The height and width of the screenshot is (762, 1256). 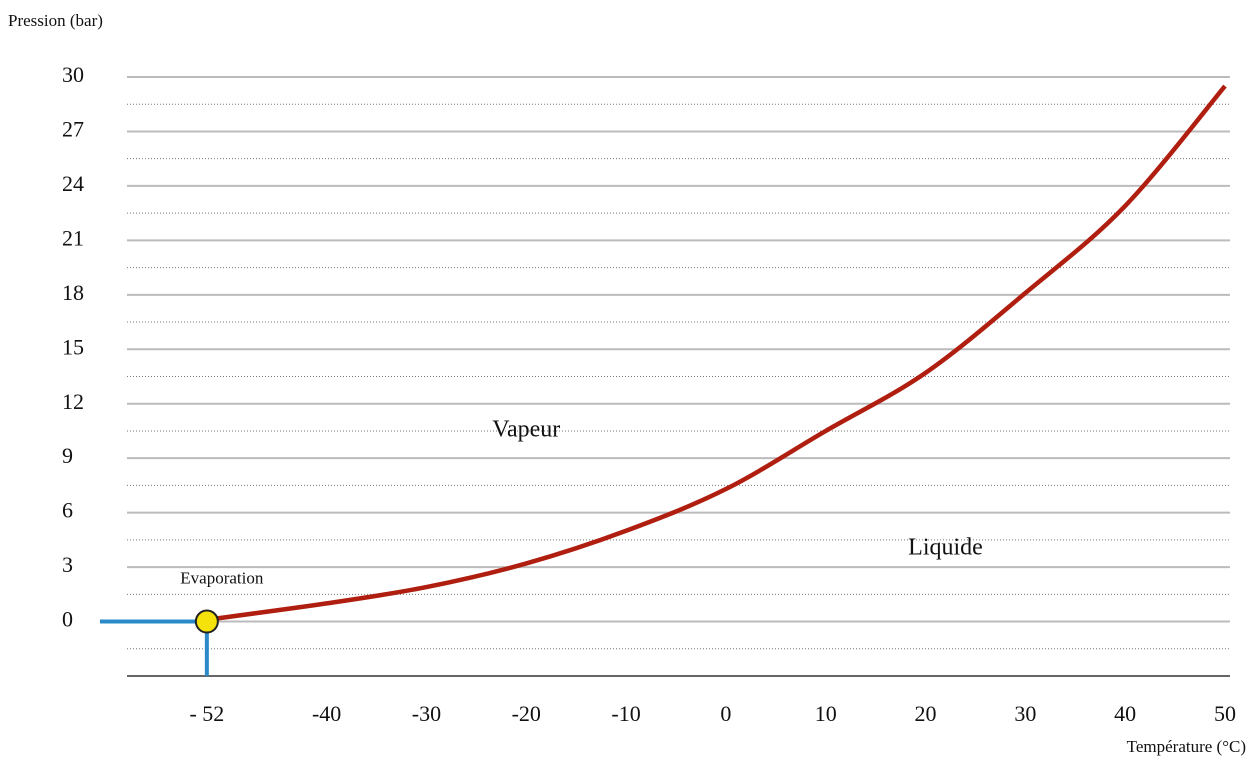 What do you see at coordinates (625, 713) in the screenshot?
I see `x-tick-label: -10` at bounding box center [625, 713].